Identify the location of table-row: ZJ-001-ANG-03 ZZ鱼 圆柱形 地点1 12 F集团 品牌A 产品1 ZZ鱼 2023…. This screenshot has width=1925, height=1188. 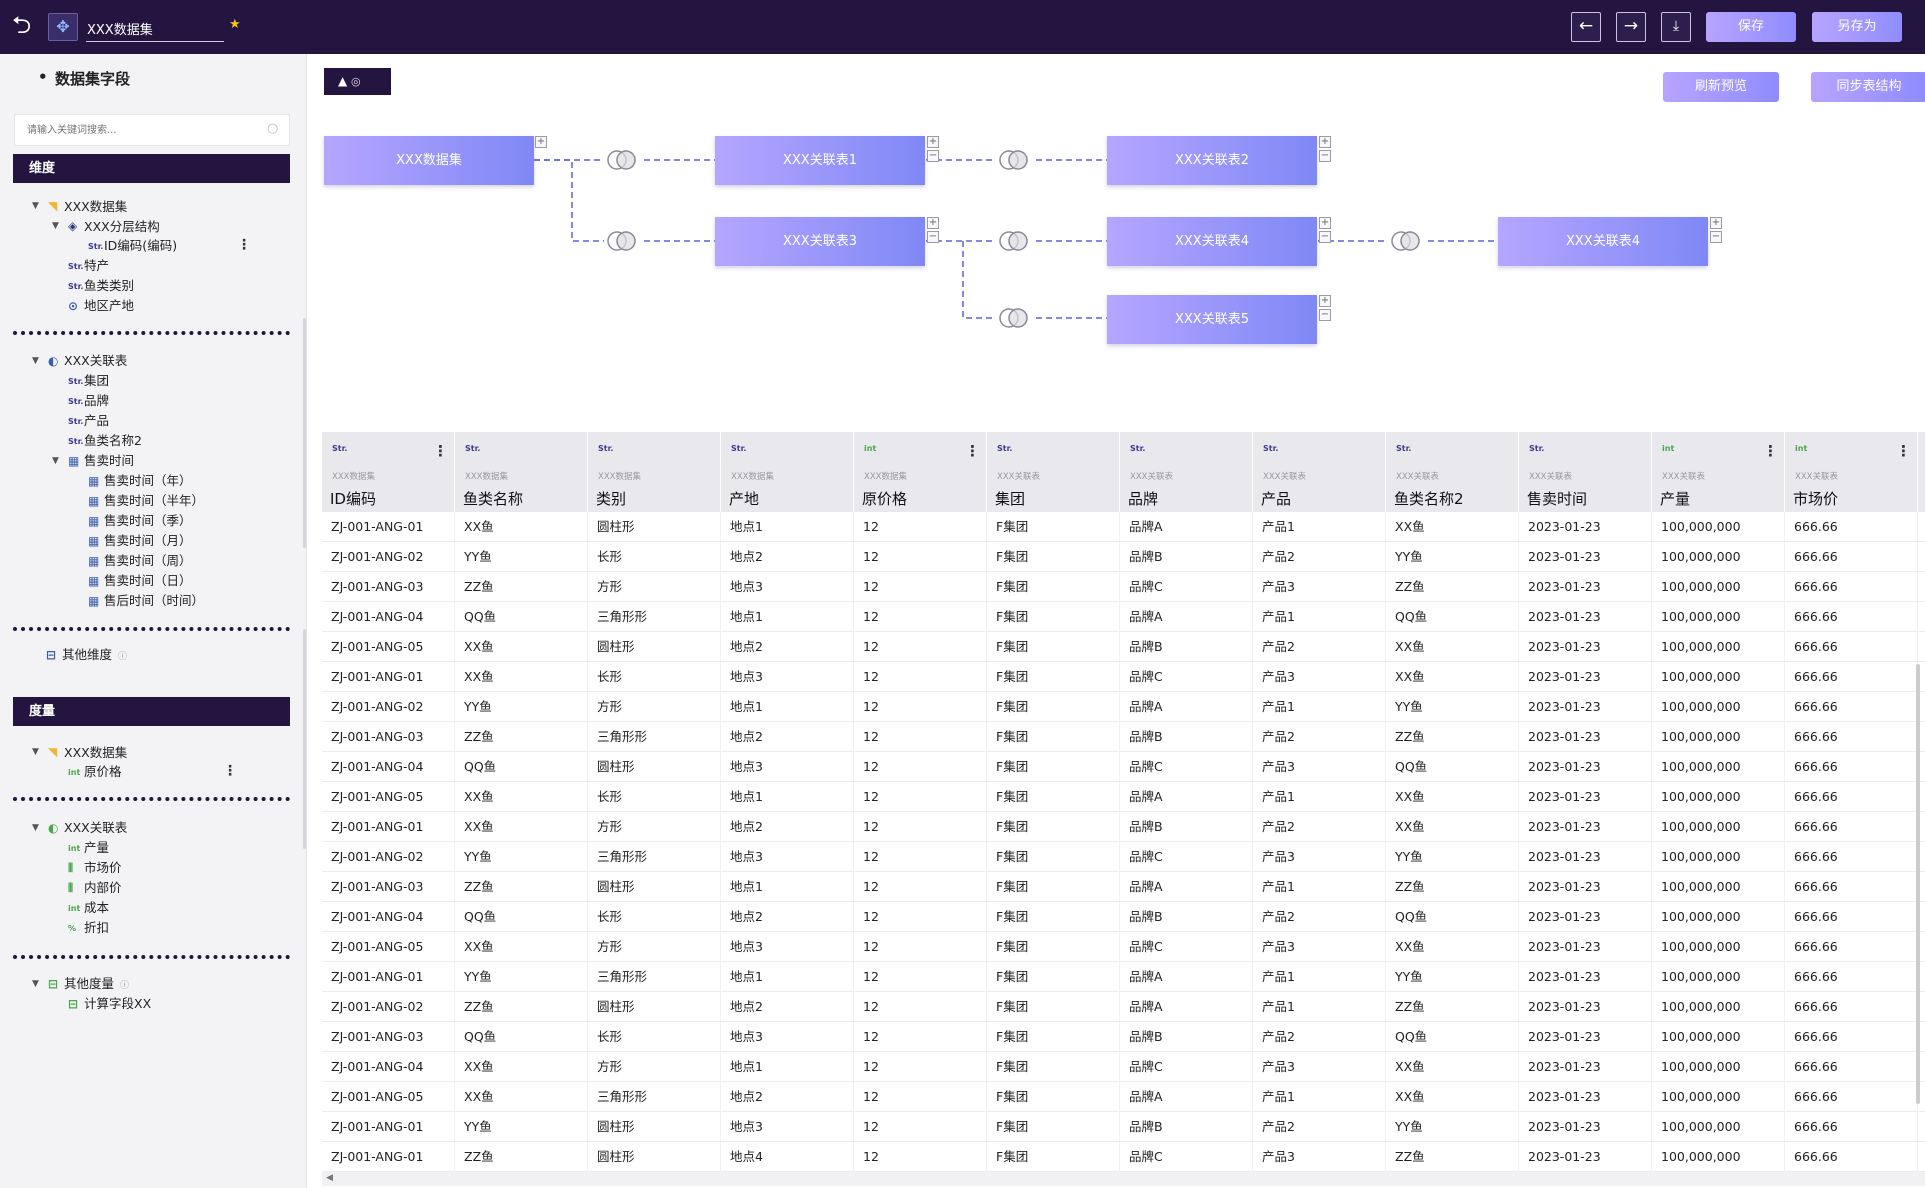
(1123, 887).